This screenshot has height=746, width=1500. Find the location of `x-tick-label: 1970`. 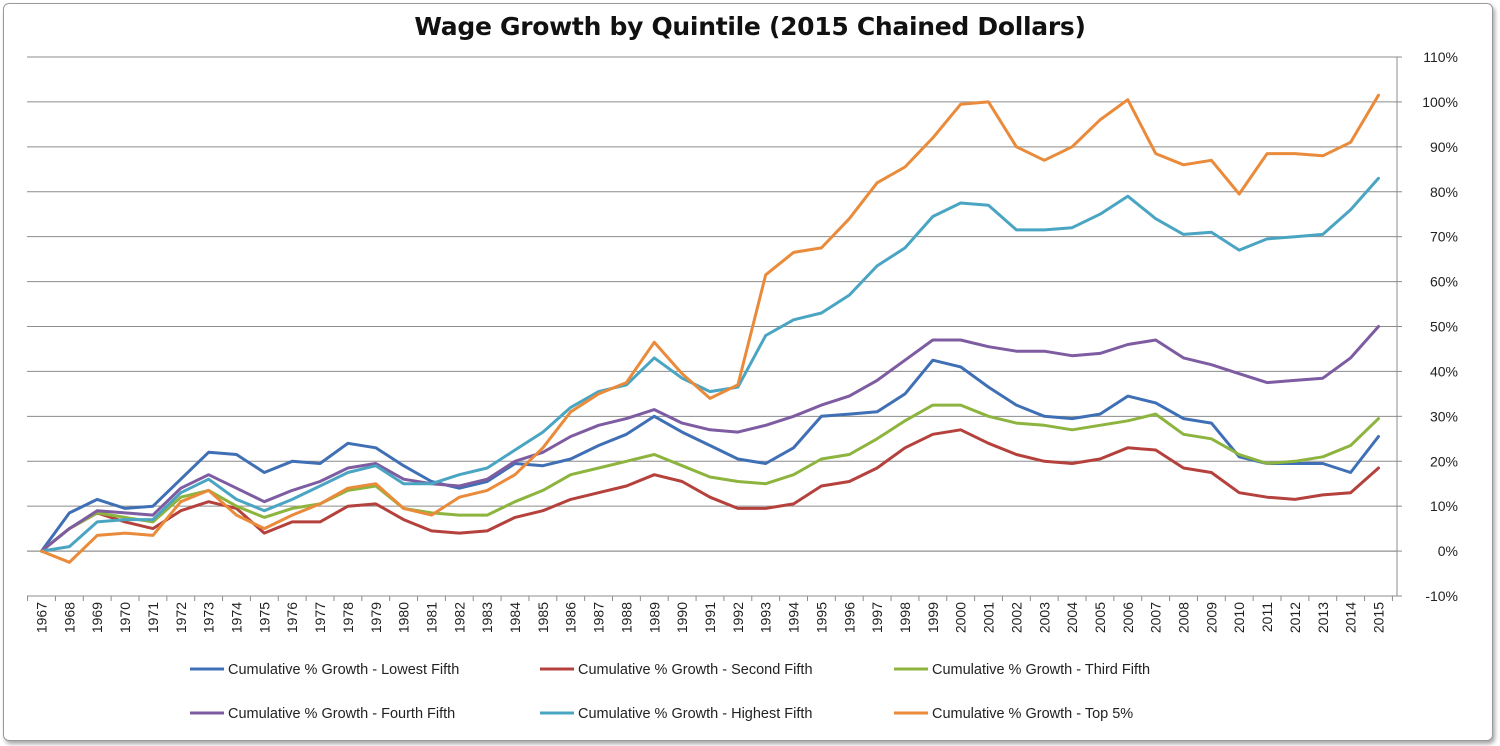

x-tick-label: 1970 is located at coordinates (125, 617).